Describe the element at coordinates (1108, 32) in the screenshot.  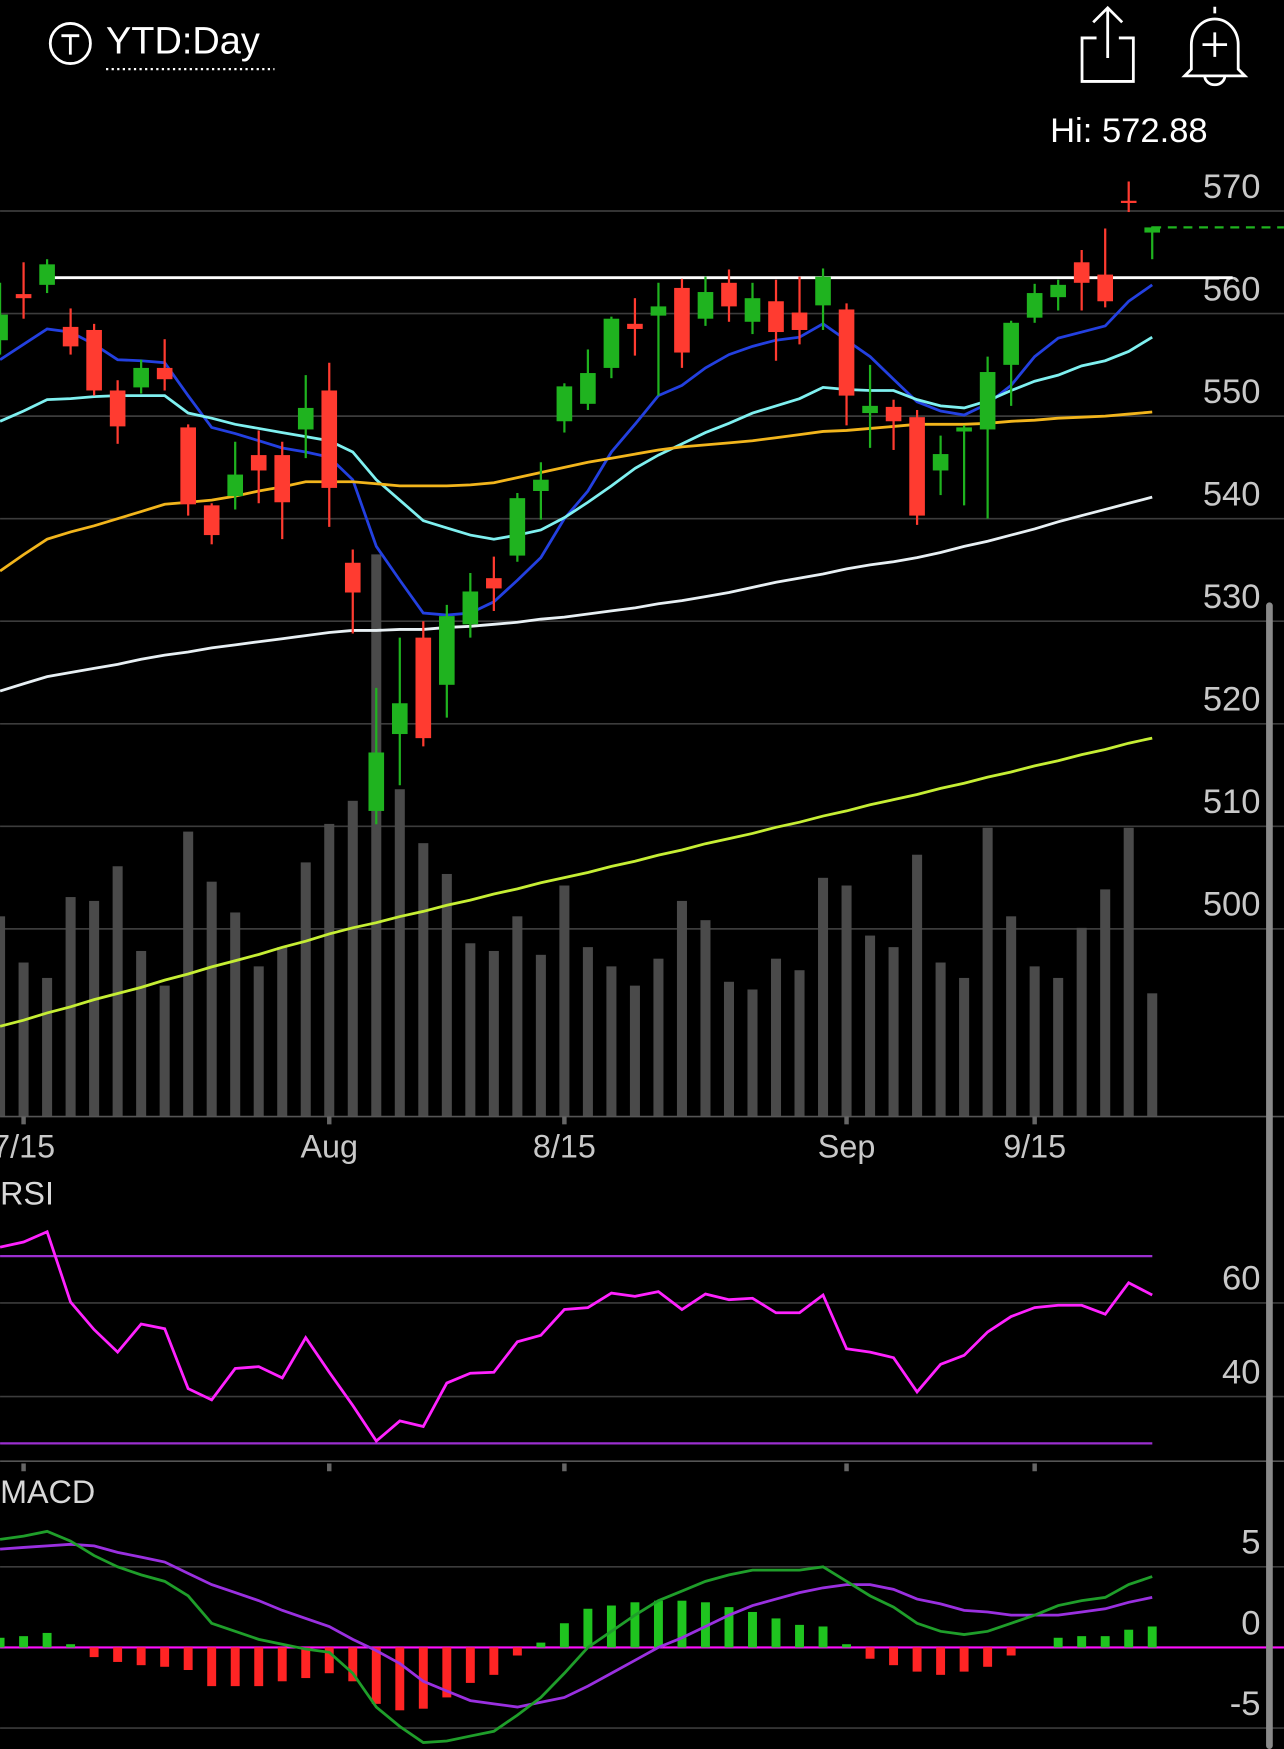
I see `share-icon-arrow` at that location.